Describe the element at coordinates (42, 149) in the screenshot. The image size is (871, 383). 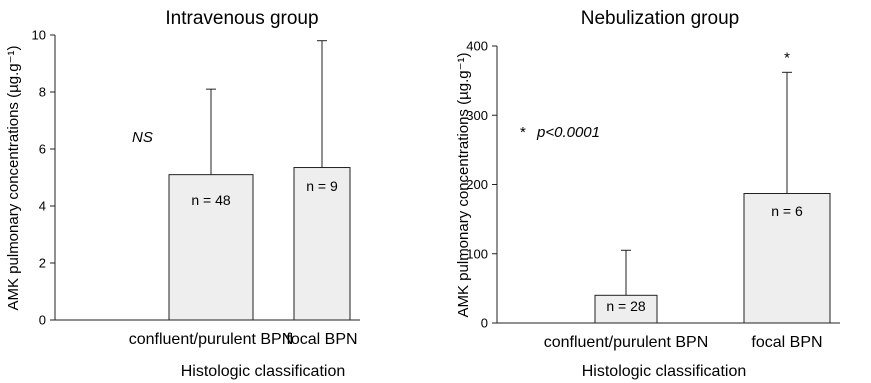
I see `y-tick-label: 6` at that location.